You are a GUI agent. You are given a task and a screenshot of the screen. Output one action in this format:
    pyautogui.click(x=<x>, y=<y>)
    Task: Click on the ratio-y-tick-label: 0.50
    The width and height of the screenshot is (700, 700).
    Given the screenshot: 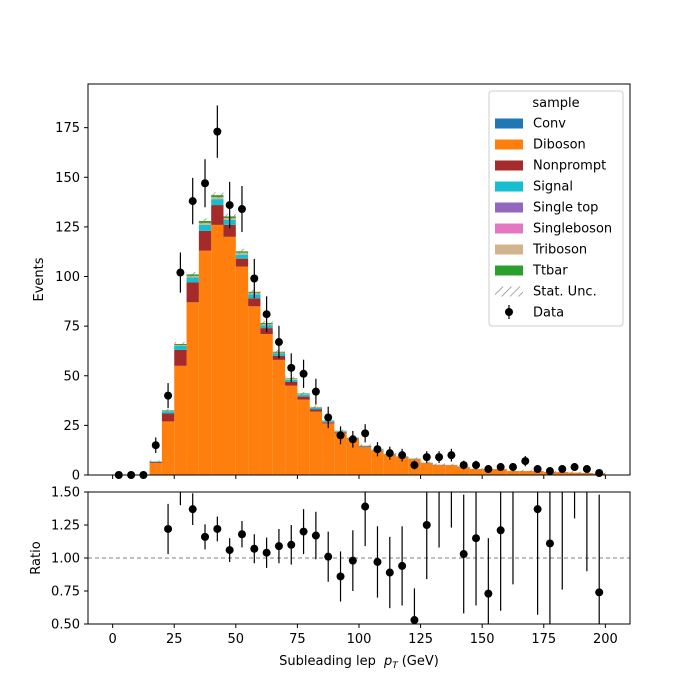 What is the action you would take?
    pyautogui.click(x=65, y=625)
    